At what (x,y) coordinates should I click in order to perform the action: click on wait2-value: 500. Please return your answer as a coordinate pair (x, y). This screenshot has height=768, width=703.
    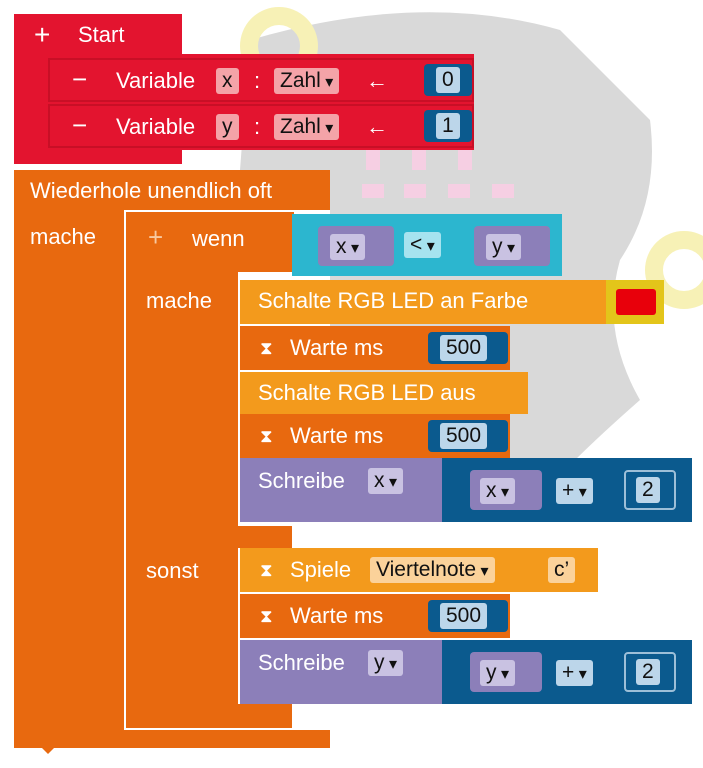
    Looking at the image, I should click on (464, 436).